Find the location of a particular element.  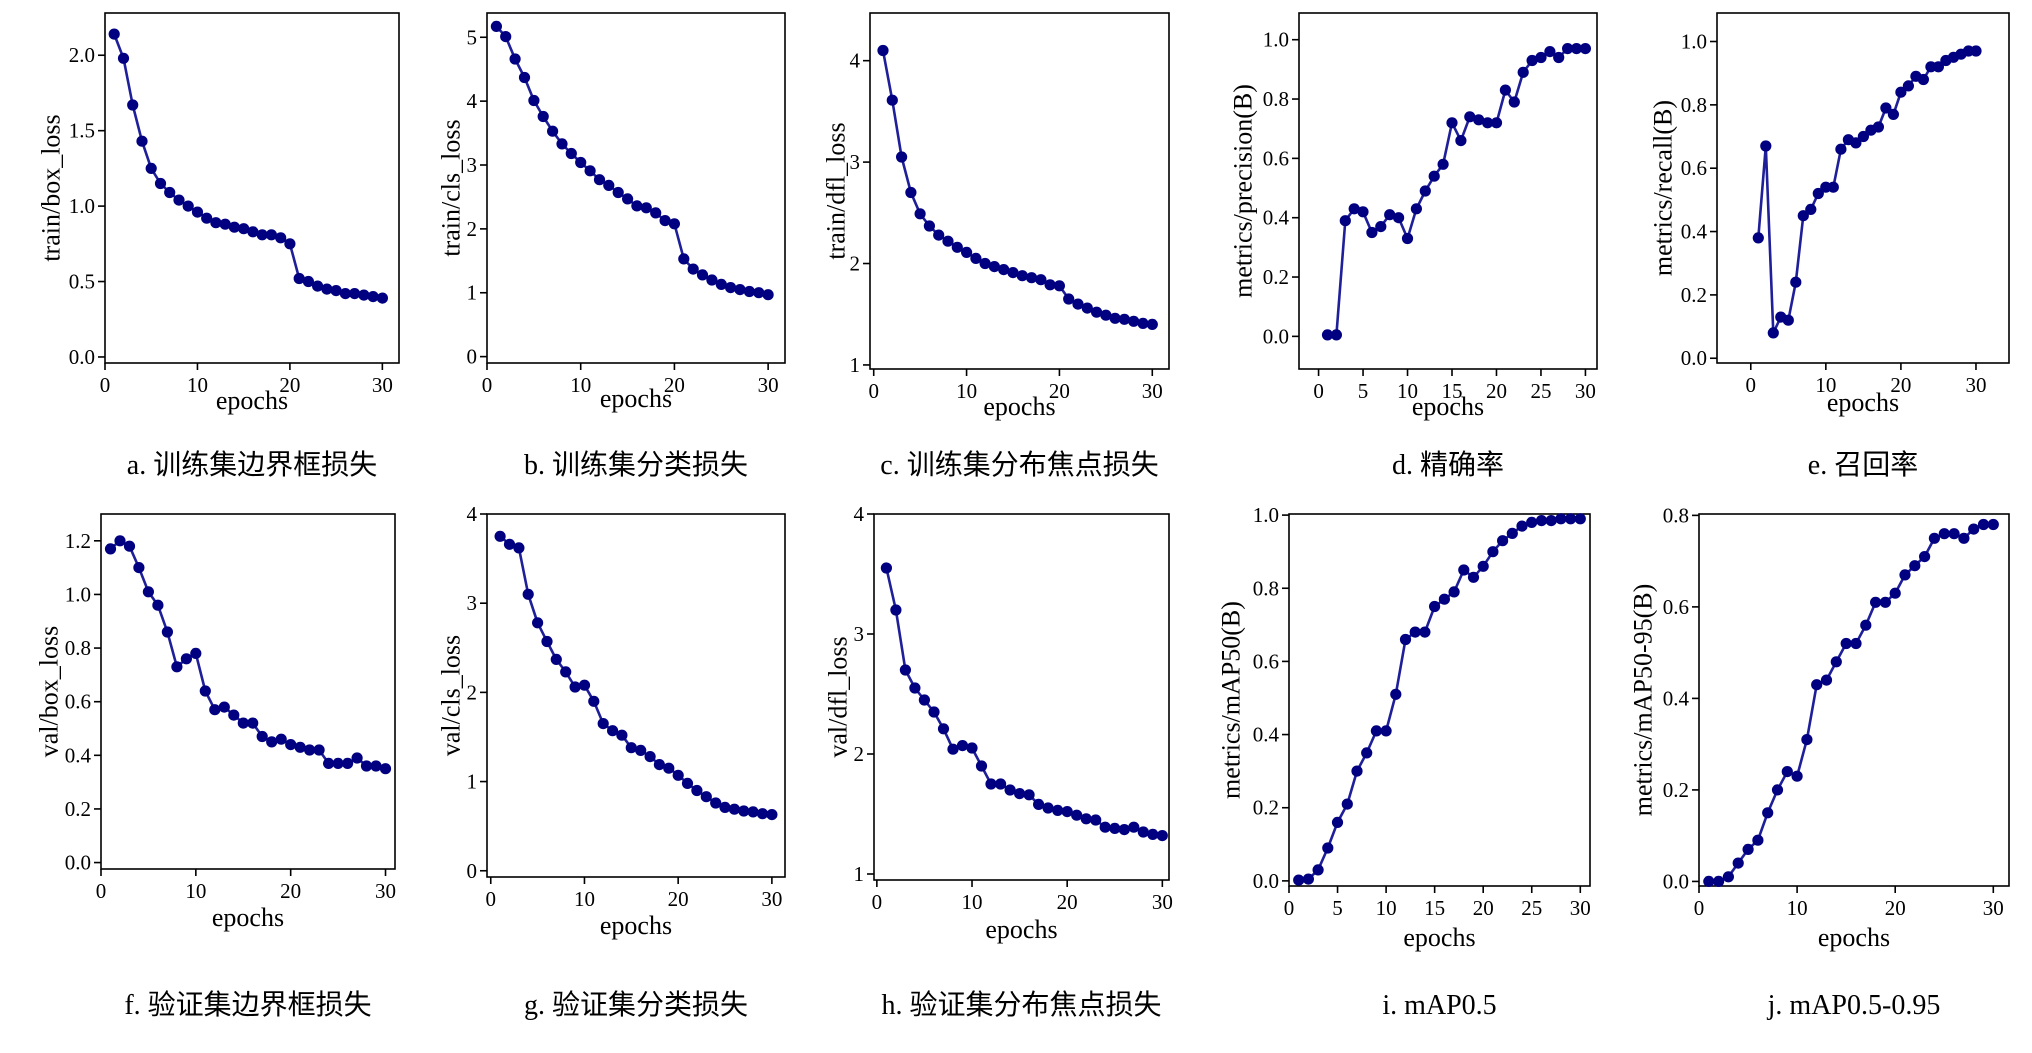

train-cls-loss-x-tick-label: 0 is located at coordinates (487, 385).